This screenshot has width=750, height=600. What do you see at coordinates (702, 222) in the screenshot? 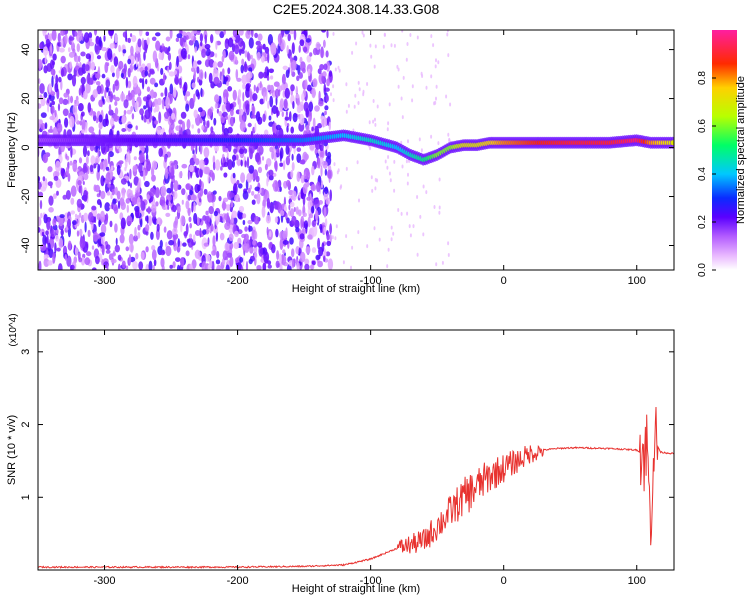
I see `colorbar-tick-label: 0.2` at bounding box center [702, 222].